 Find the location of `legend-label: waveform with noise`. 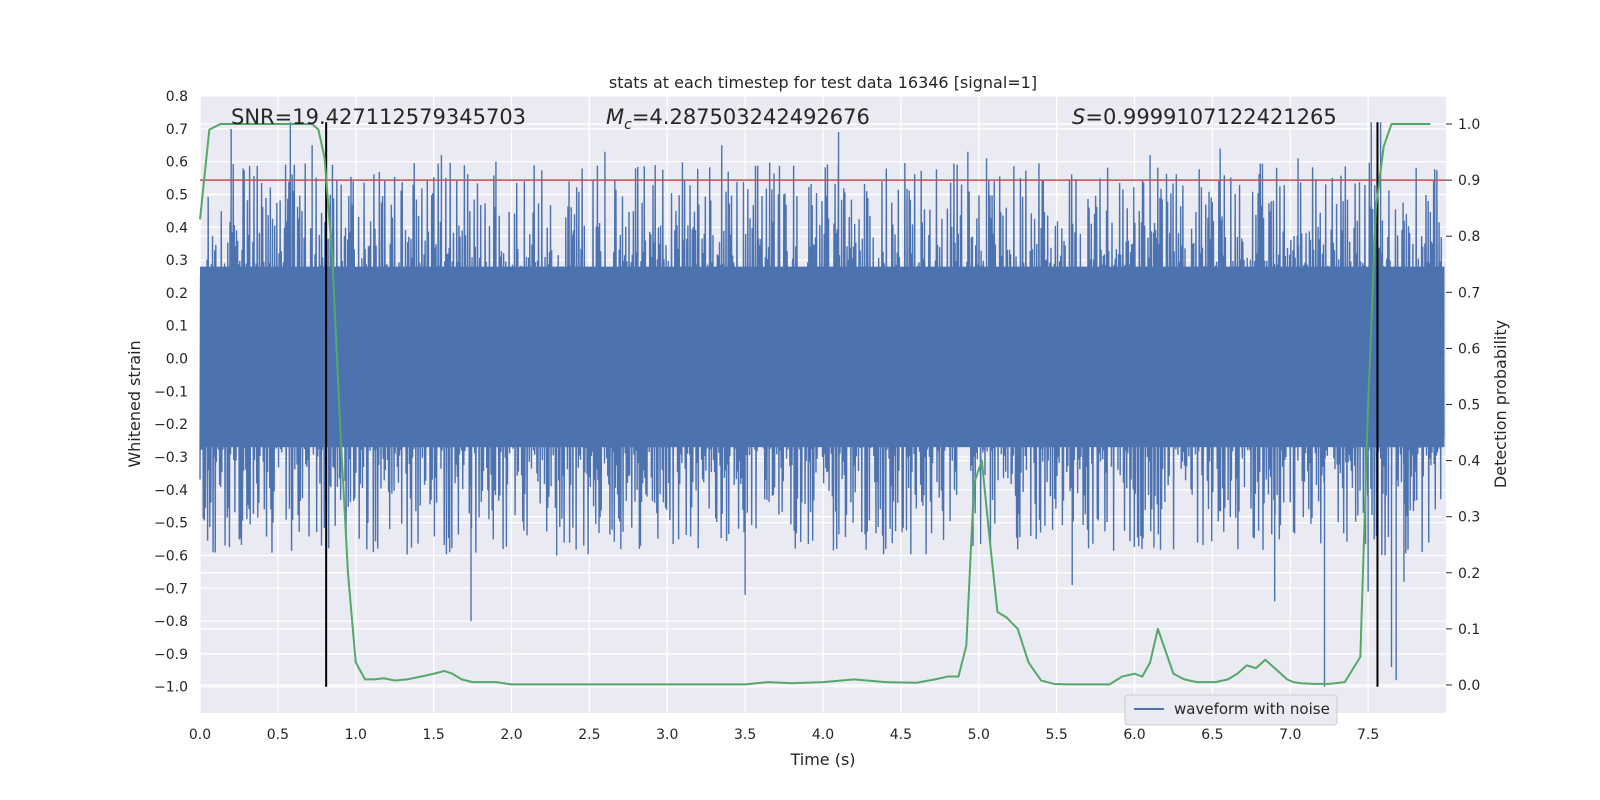

legend-label: waveform with noise is located at coordinates (1252, 709).